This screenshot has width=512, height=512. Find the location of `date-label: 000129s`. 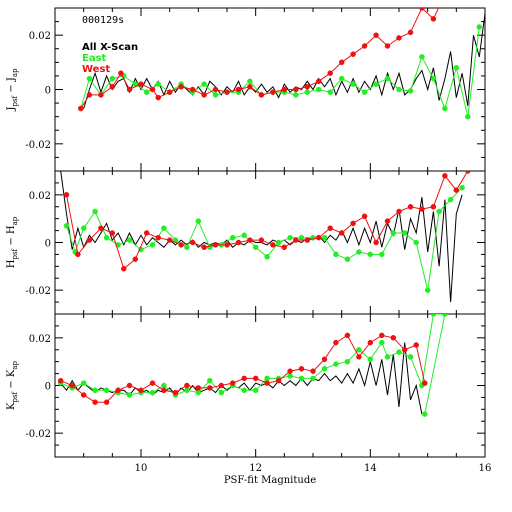

date-label: 000129s is located at coordinates (103, 20).